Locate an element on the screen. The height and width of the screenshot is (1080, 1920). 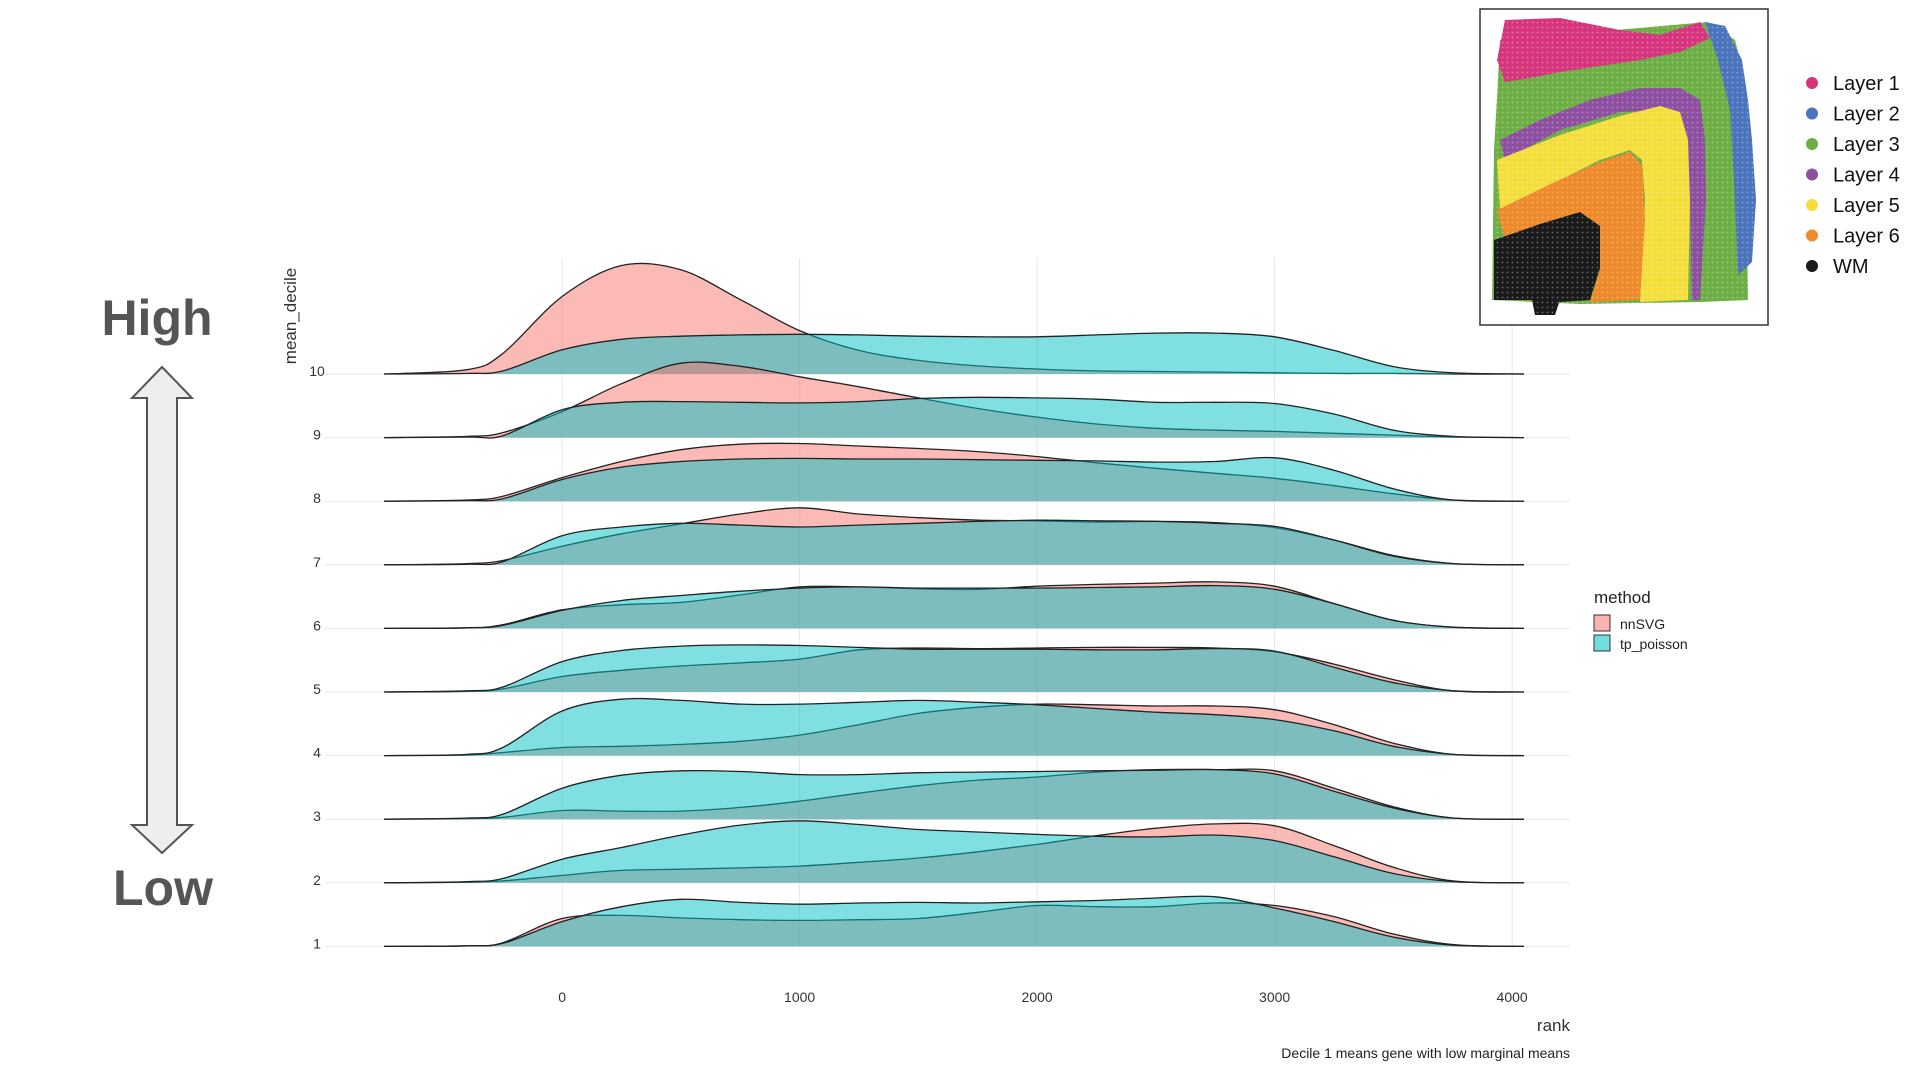
y-tick-label: 7 is located at coordinates (317, 562).